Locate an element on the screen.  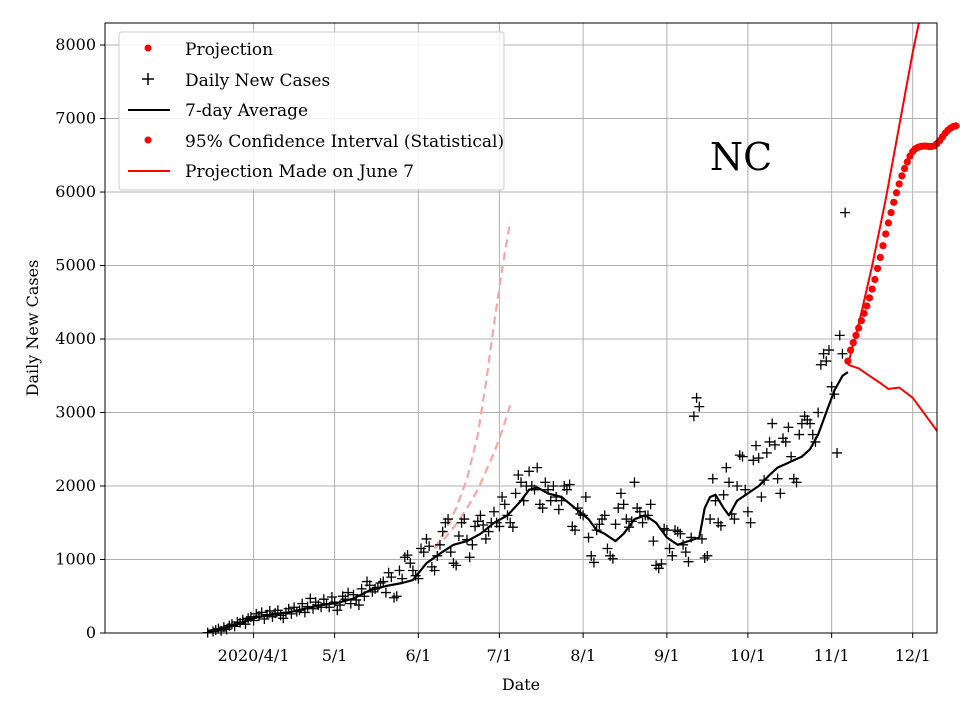
x-tick-label: 6/1 is located at coordinates (418, 655).